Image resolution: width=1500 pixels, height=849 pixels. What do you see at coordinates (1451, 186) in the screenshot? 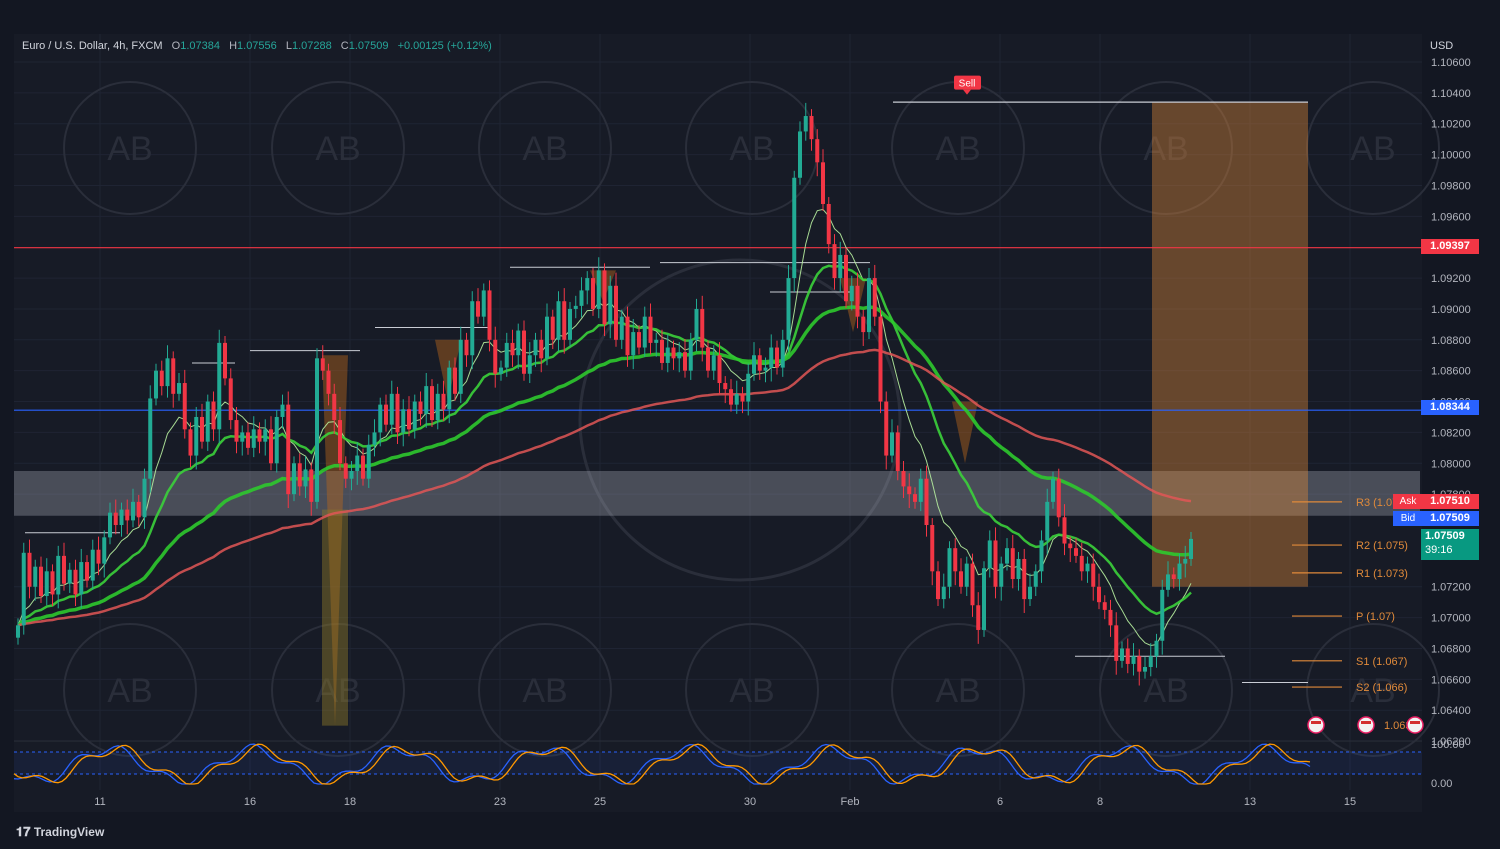
I see `y-tick-label: 1.09800` at bounding box center [1451, 186].